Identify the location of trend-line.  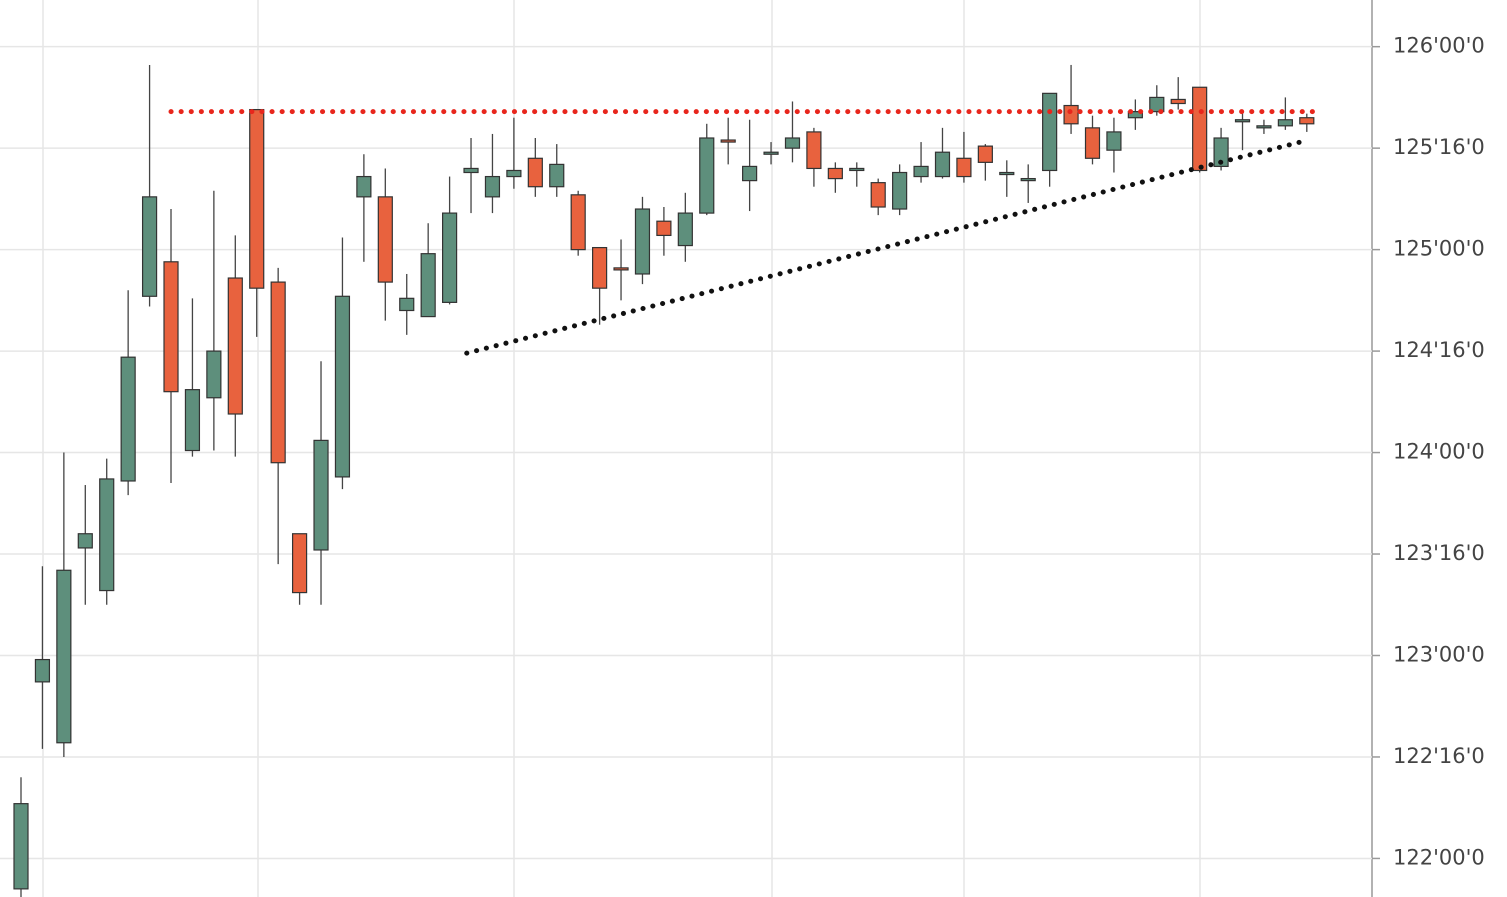
(883, 247).